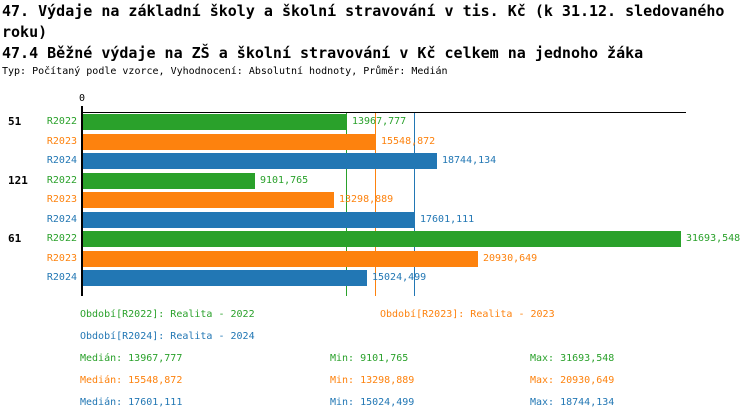  Describe the element at coordinates (467, 314) in the screenshot. I see `legend-item-r2023: Období[R2023]: Realita - 2023` at that location.